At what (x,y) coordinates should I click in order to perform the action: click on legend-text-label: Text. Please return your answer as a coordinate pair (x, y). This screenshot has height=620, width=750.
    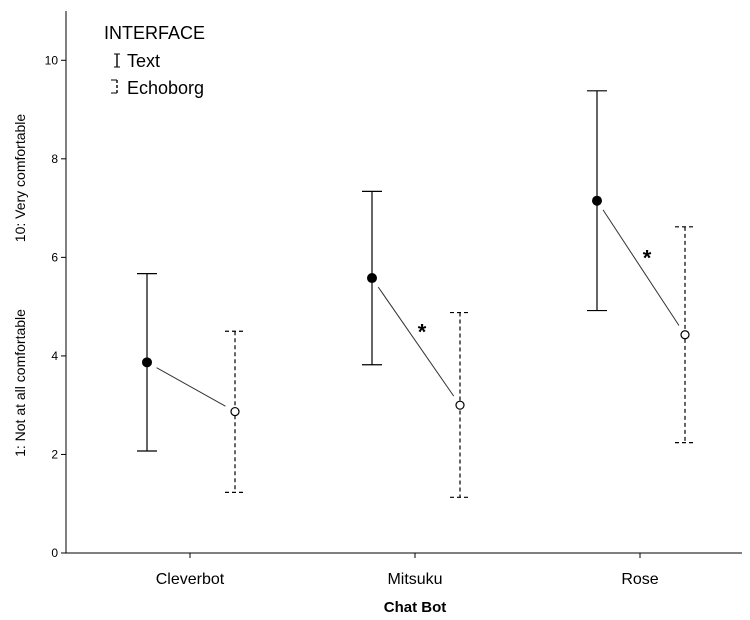
    Looking at the image, I should click on (143, 61).